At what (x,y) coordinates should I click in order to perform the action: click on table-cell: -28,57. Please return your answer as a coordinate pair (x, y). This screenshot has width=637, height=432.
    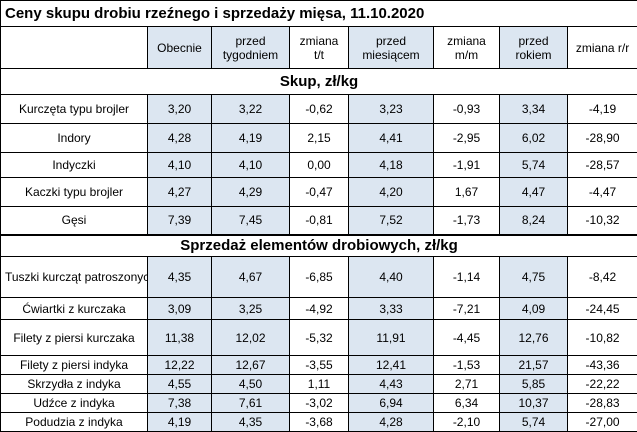
    Looking at the image, I should click on (602, 165).